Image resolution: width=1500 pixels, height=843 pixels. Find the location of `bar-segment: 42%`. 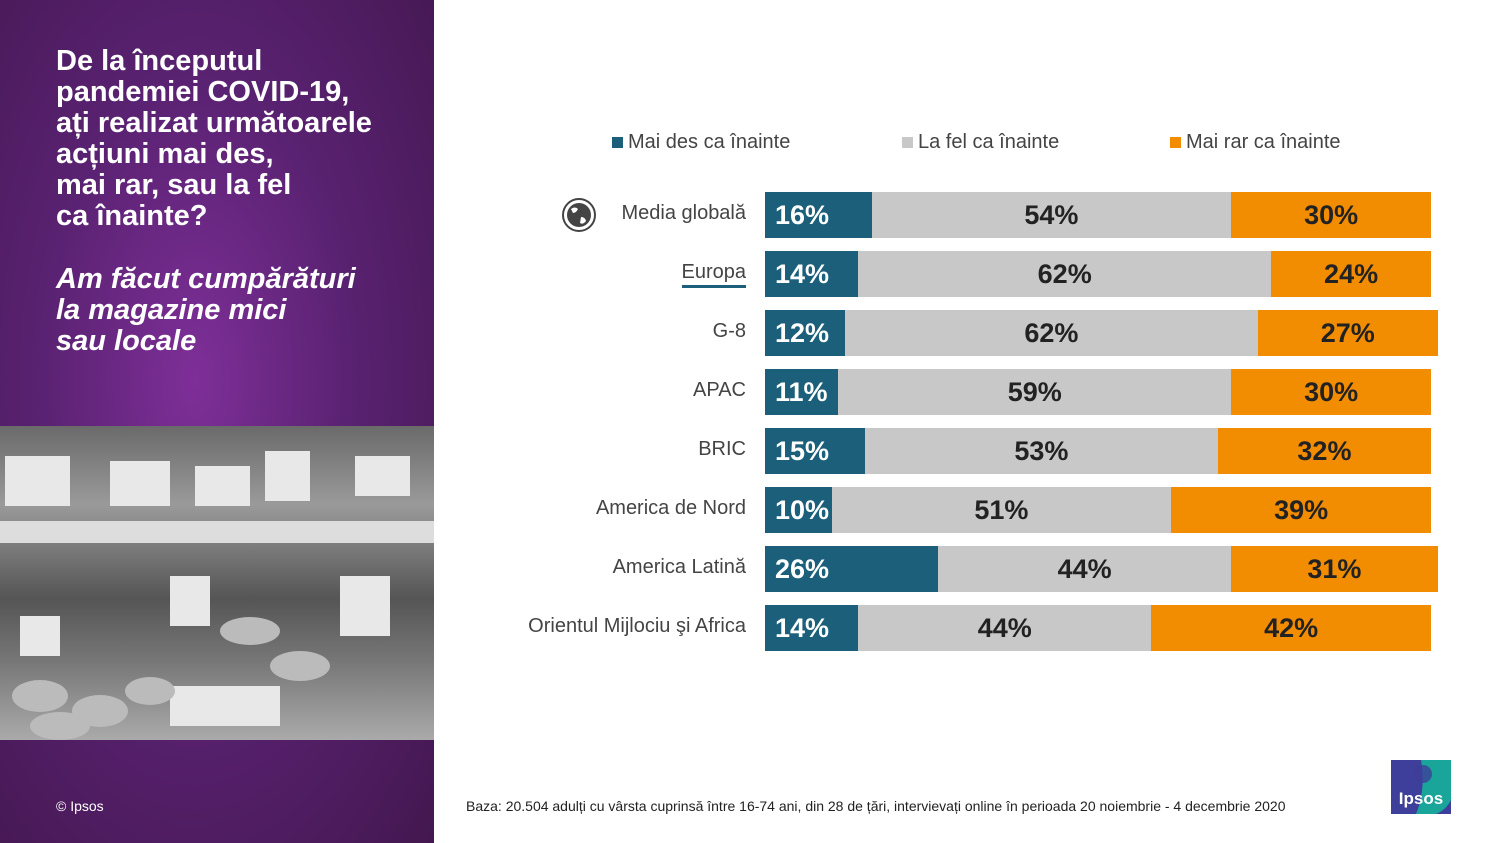

bar-segment: 42% is located at coordinates (1291, 628).